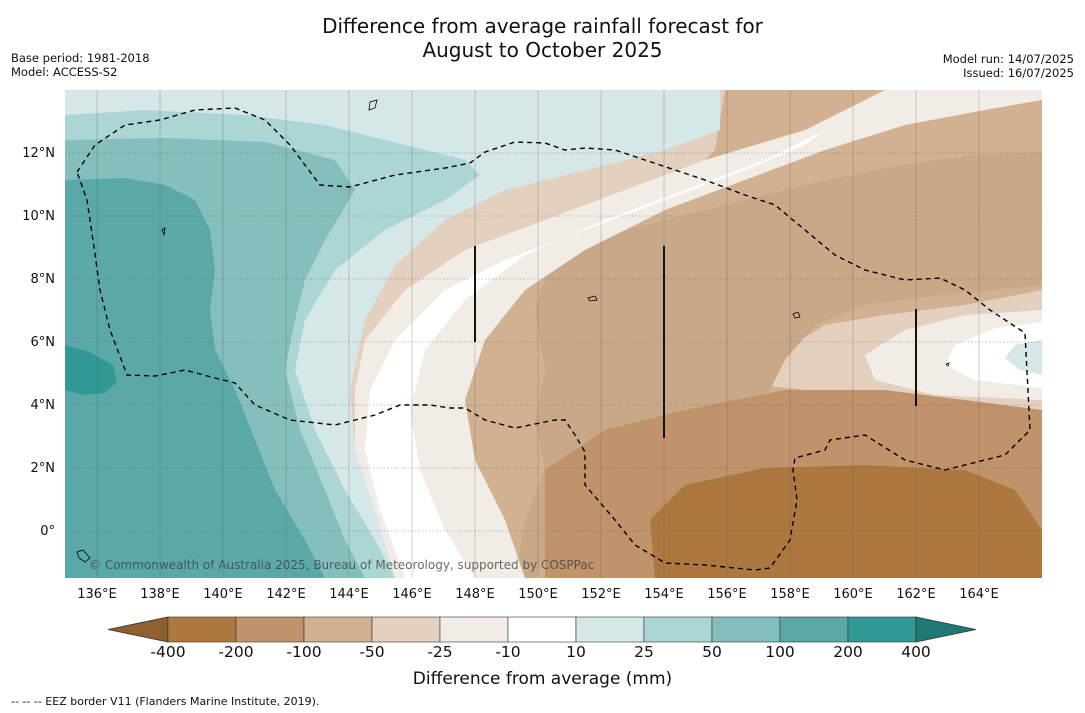 Image resolution: width=1085 pixels, height=713 pixels. What do you see at coordinates (440, 652) in the screenshot?
I see `legend-tick-label: -25` at bounding box center [440, 652].